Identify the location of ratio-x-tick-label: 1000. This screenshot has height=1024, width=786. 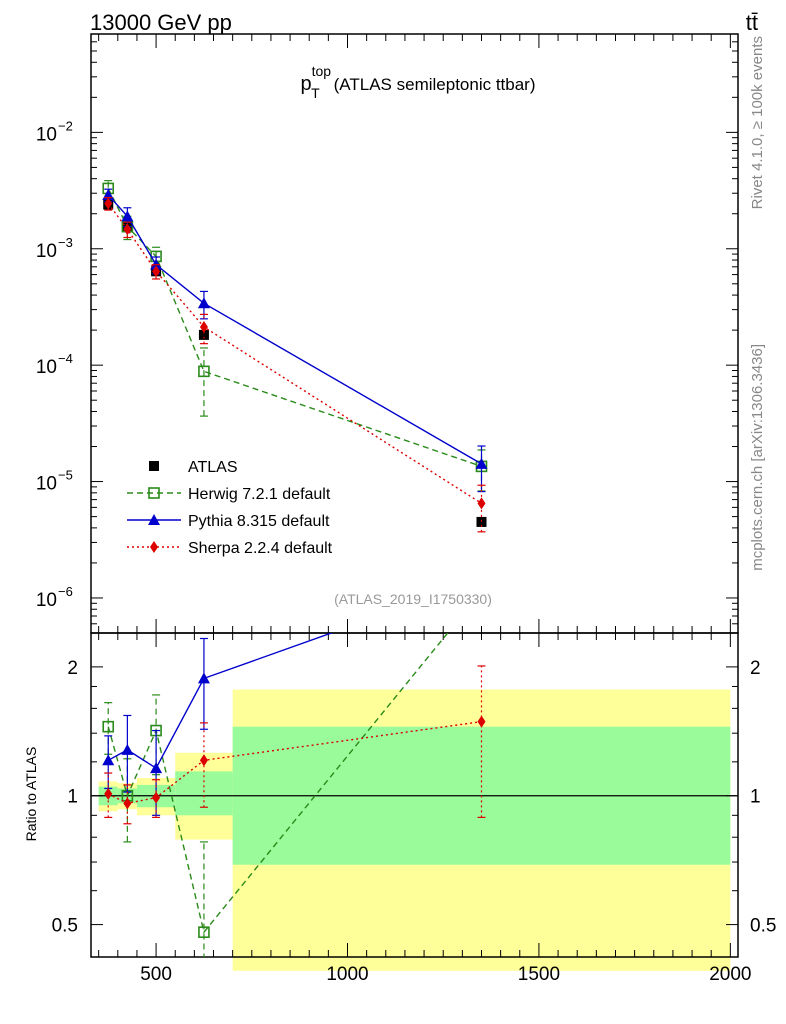
(347, 974).